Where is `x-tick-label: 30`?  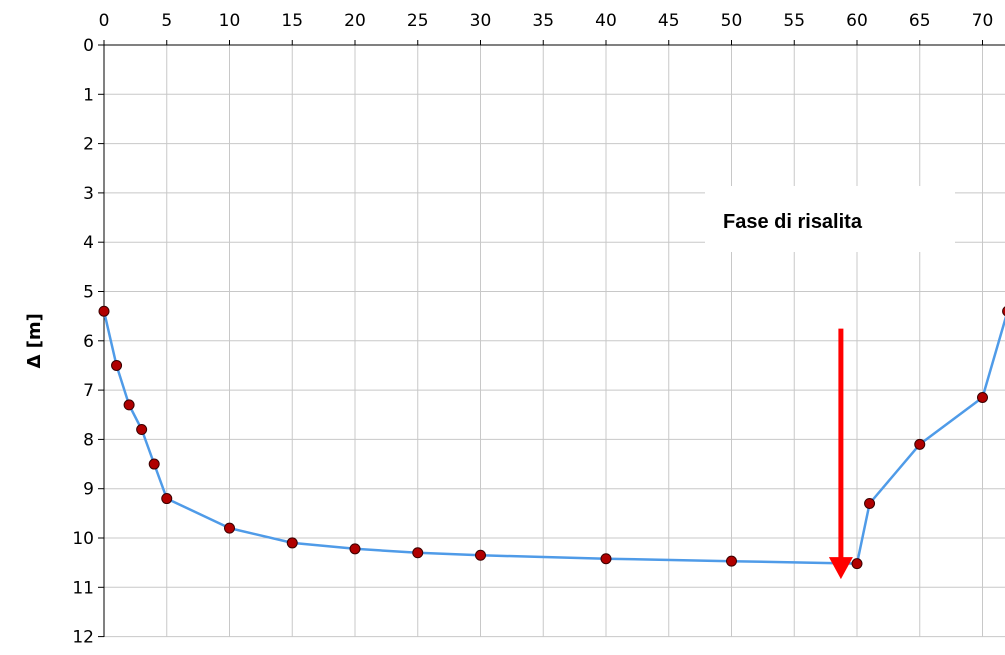
x-tick-label: 30 is located at coordinates (481, 21).